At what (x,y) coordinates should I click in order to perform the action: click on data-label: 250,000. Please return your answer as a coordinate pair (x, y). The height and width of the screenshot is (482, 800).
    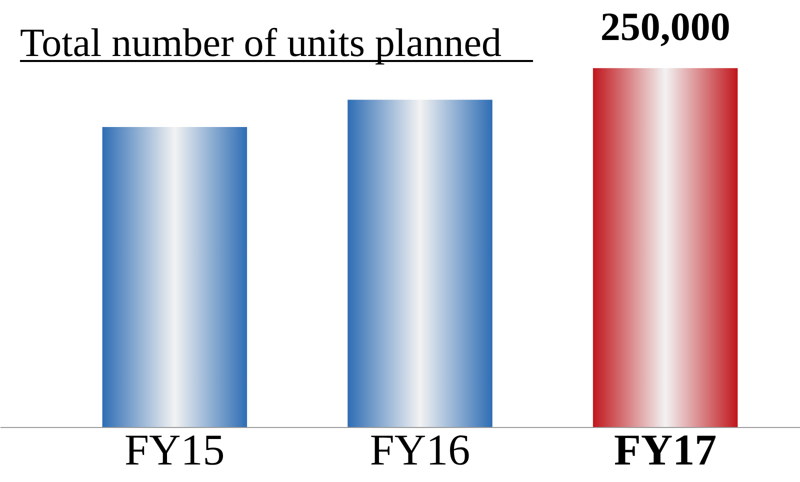
    Looking at the image, I should click on (665, 27).